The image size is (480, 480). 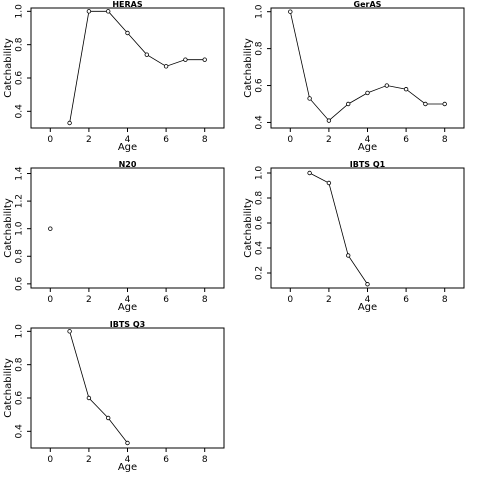 I want to click on y-tick-label: 1.4, so click(x=20, y=173).